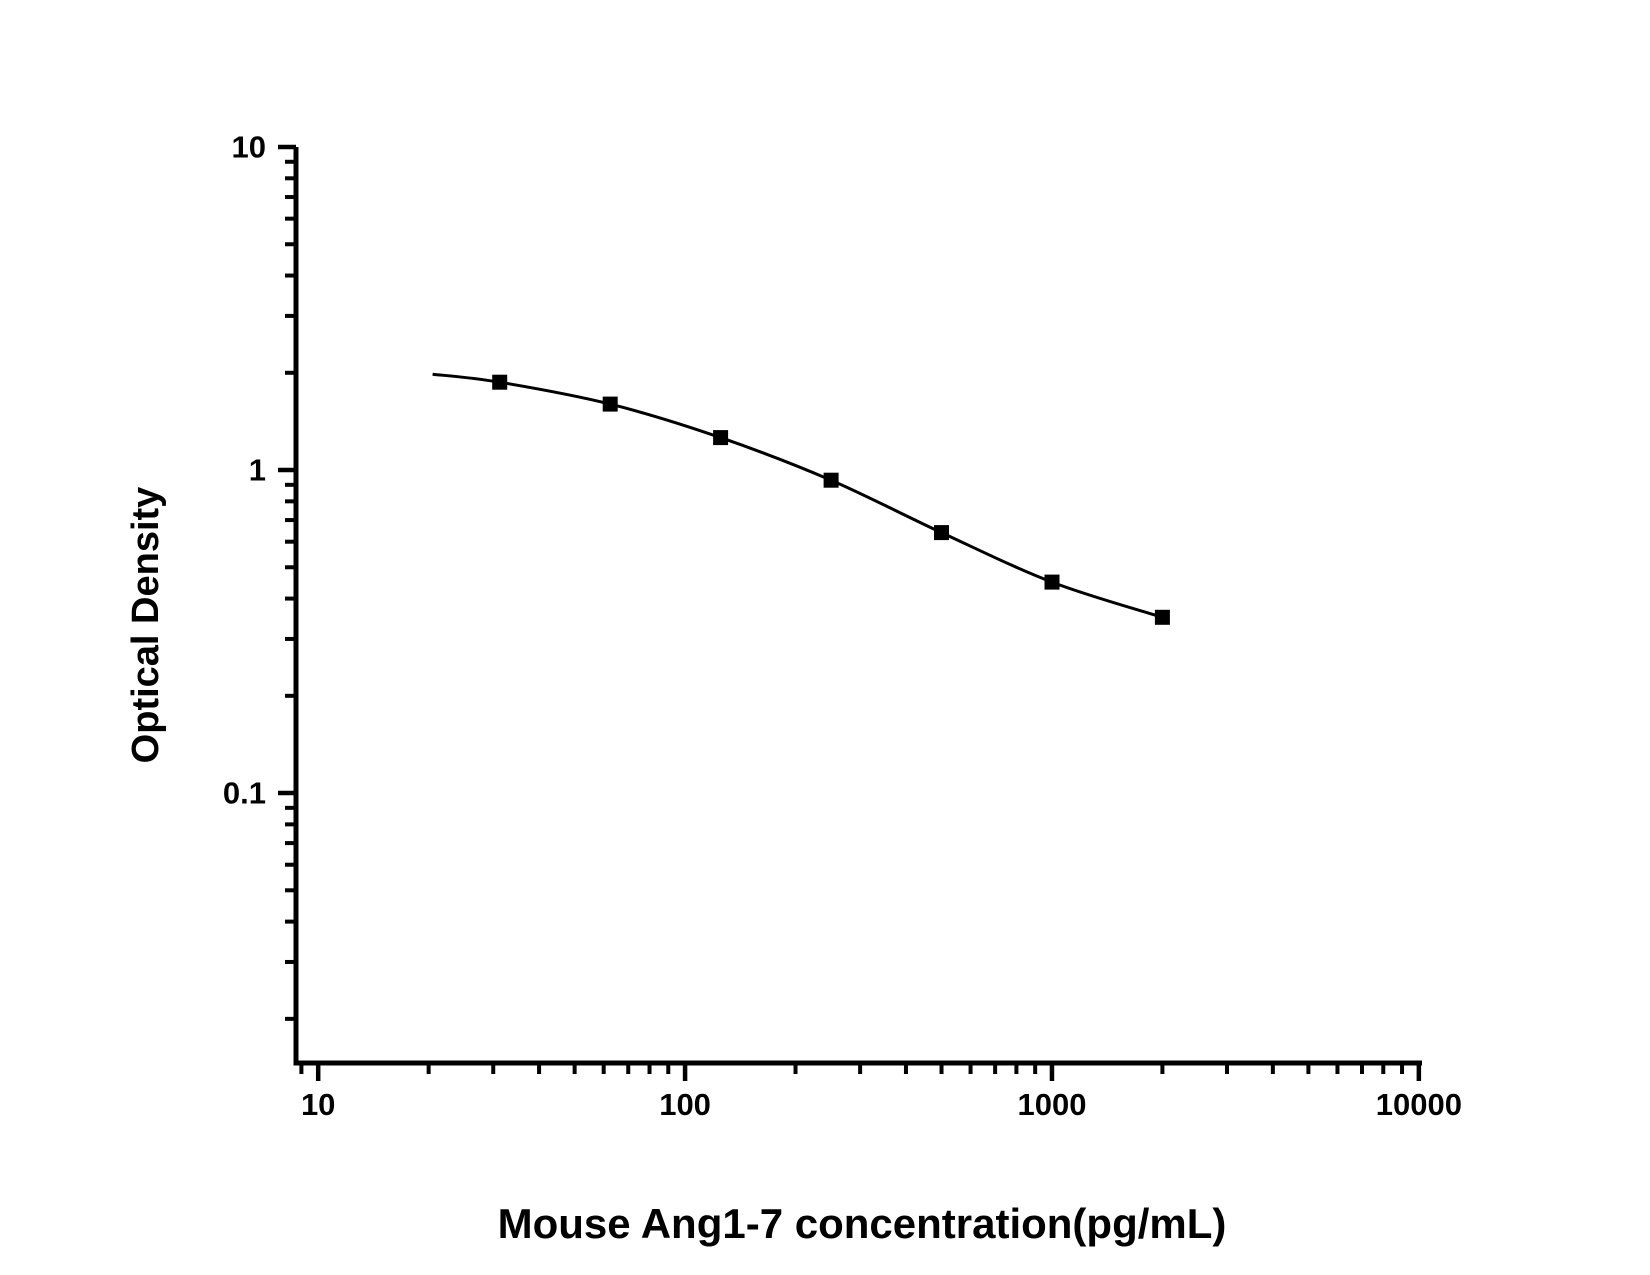  What do you see at coordinates (249, 147) in the screenshot?
I see `y-tick-label-10: 10` at bounding box center [249, 147].